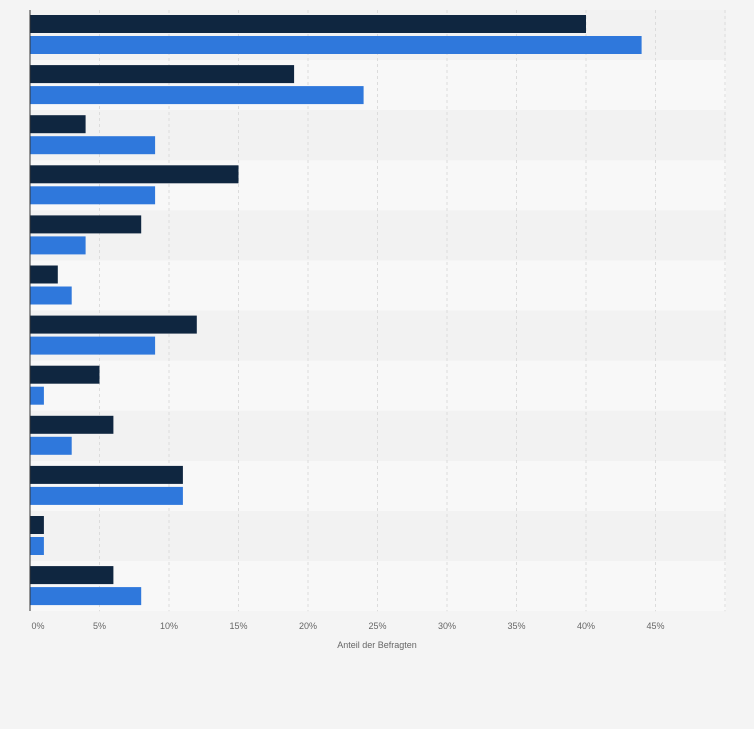  What do you see at coordinates (308, 626) in the screenshot?
I see `x-tick-label-20: 20%` at bounding box center [308, 626].